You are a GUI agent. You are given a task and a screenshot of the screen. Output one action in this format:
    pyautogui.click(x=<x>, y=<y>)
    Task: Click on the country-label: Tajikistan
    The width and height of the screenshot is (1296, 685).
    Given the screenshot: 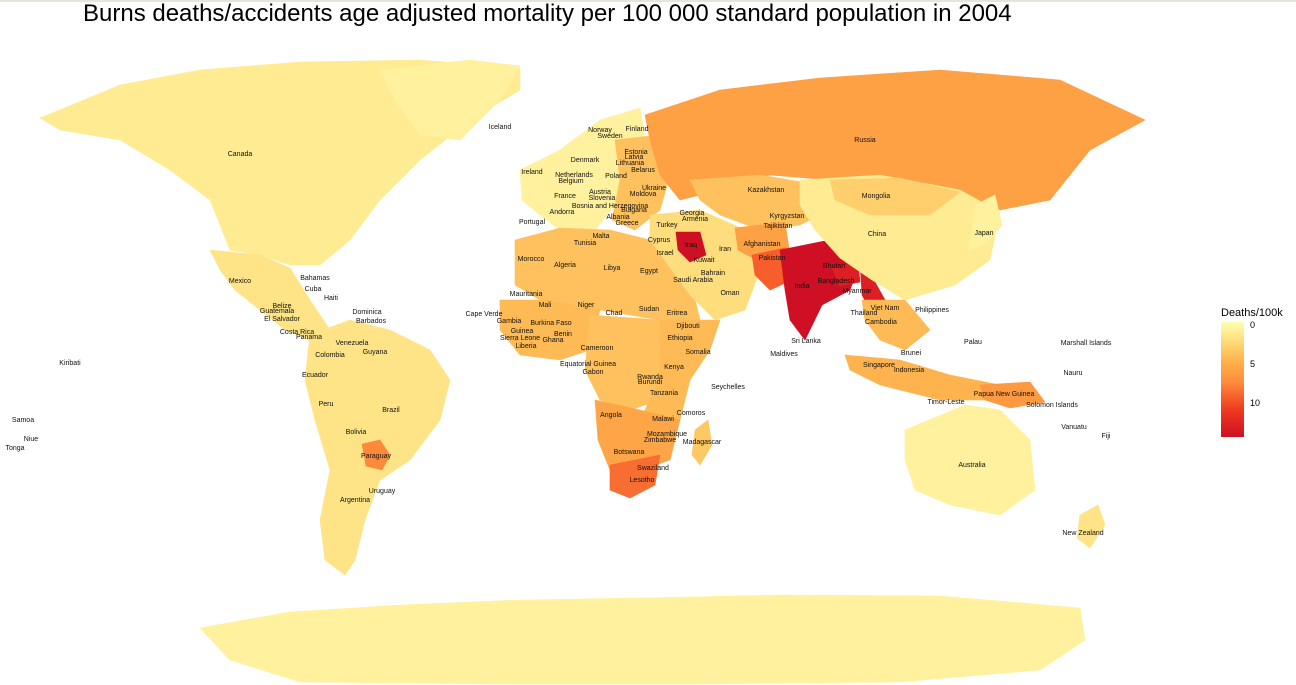 What is the action you would take?
    pyautogui.click(x=778, y=226)
    